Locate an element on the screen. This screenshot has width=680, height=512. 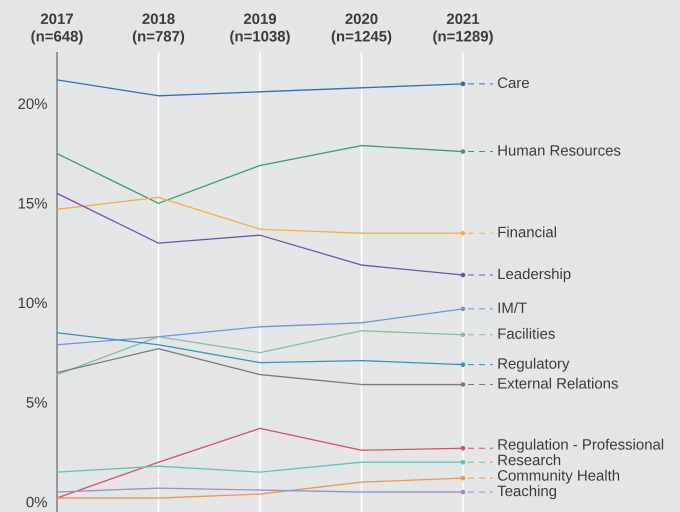
legend-label: Research is located at coordinates (529, 460).